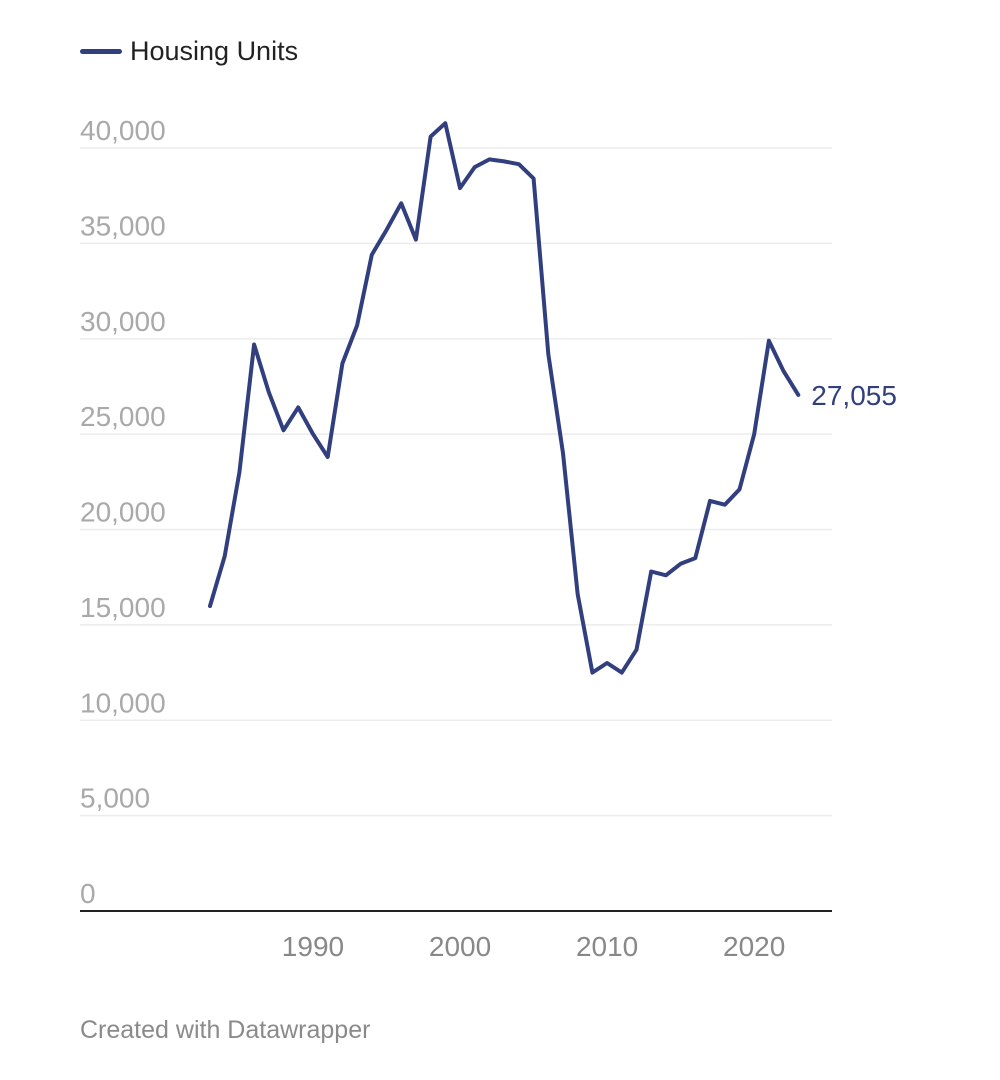 The height and width of the screenshot is (1080, 1000). Describe the element at coordinates (854, 395) in the screenshot. I see `end-value-label: 27,055` at that location.